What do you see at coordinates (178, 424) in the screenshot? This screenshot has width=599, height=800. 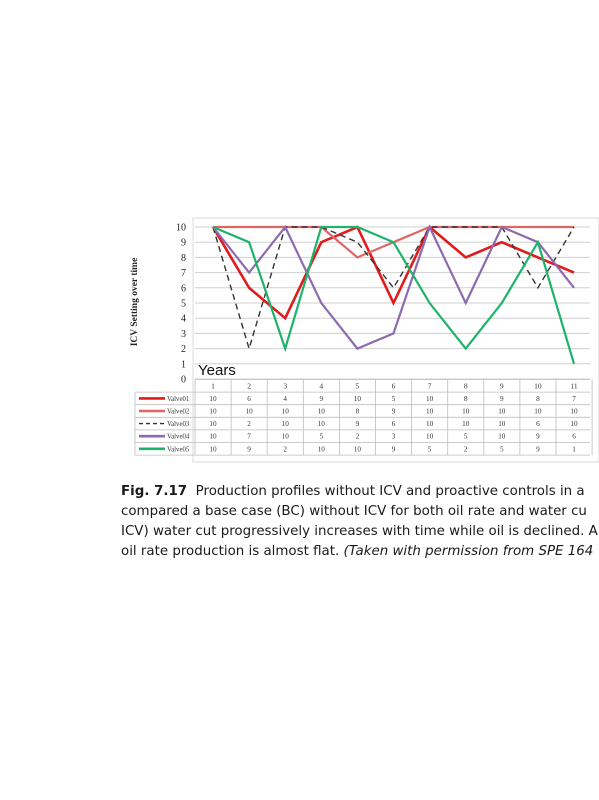 I see `legend-entry: Valve03` at bounding box center [178, 424].